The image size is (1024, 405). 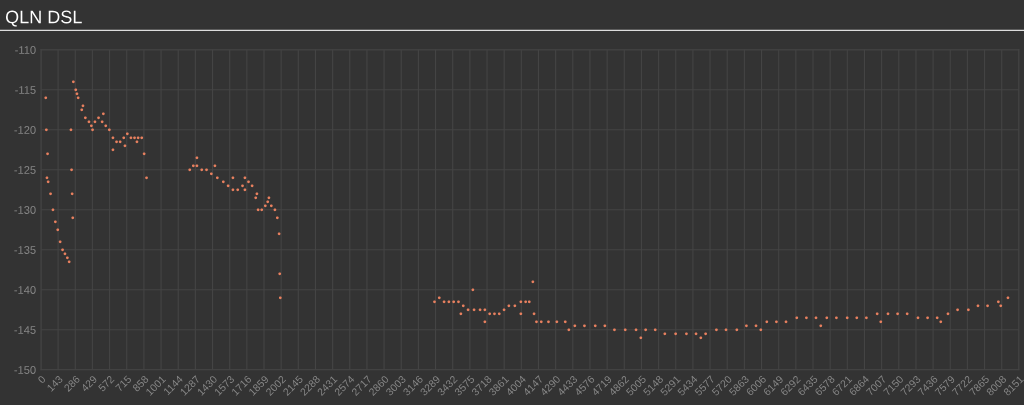 What do you see at coordinates (123, 383) in the screenshot?
I see `x-tick-label: 715` at bounding box center [123, 383].